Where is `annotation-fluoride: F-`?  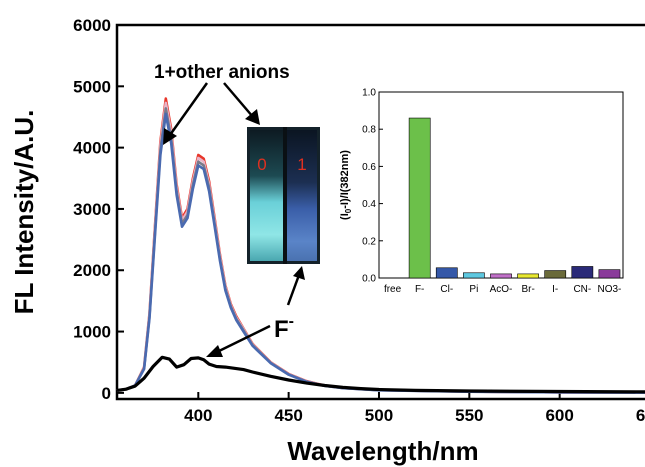 annotation-fluoride: F- is located at coordinates (284, 328).